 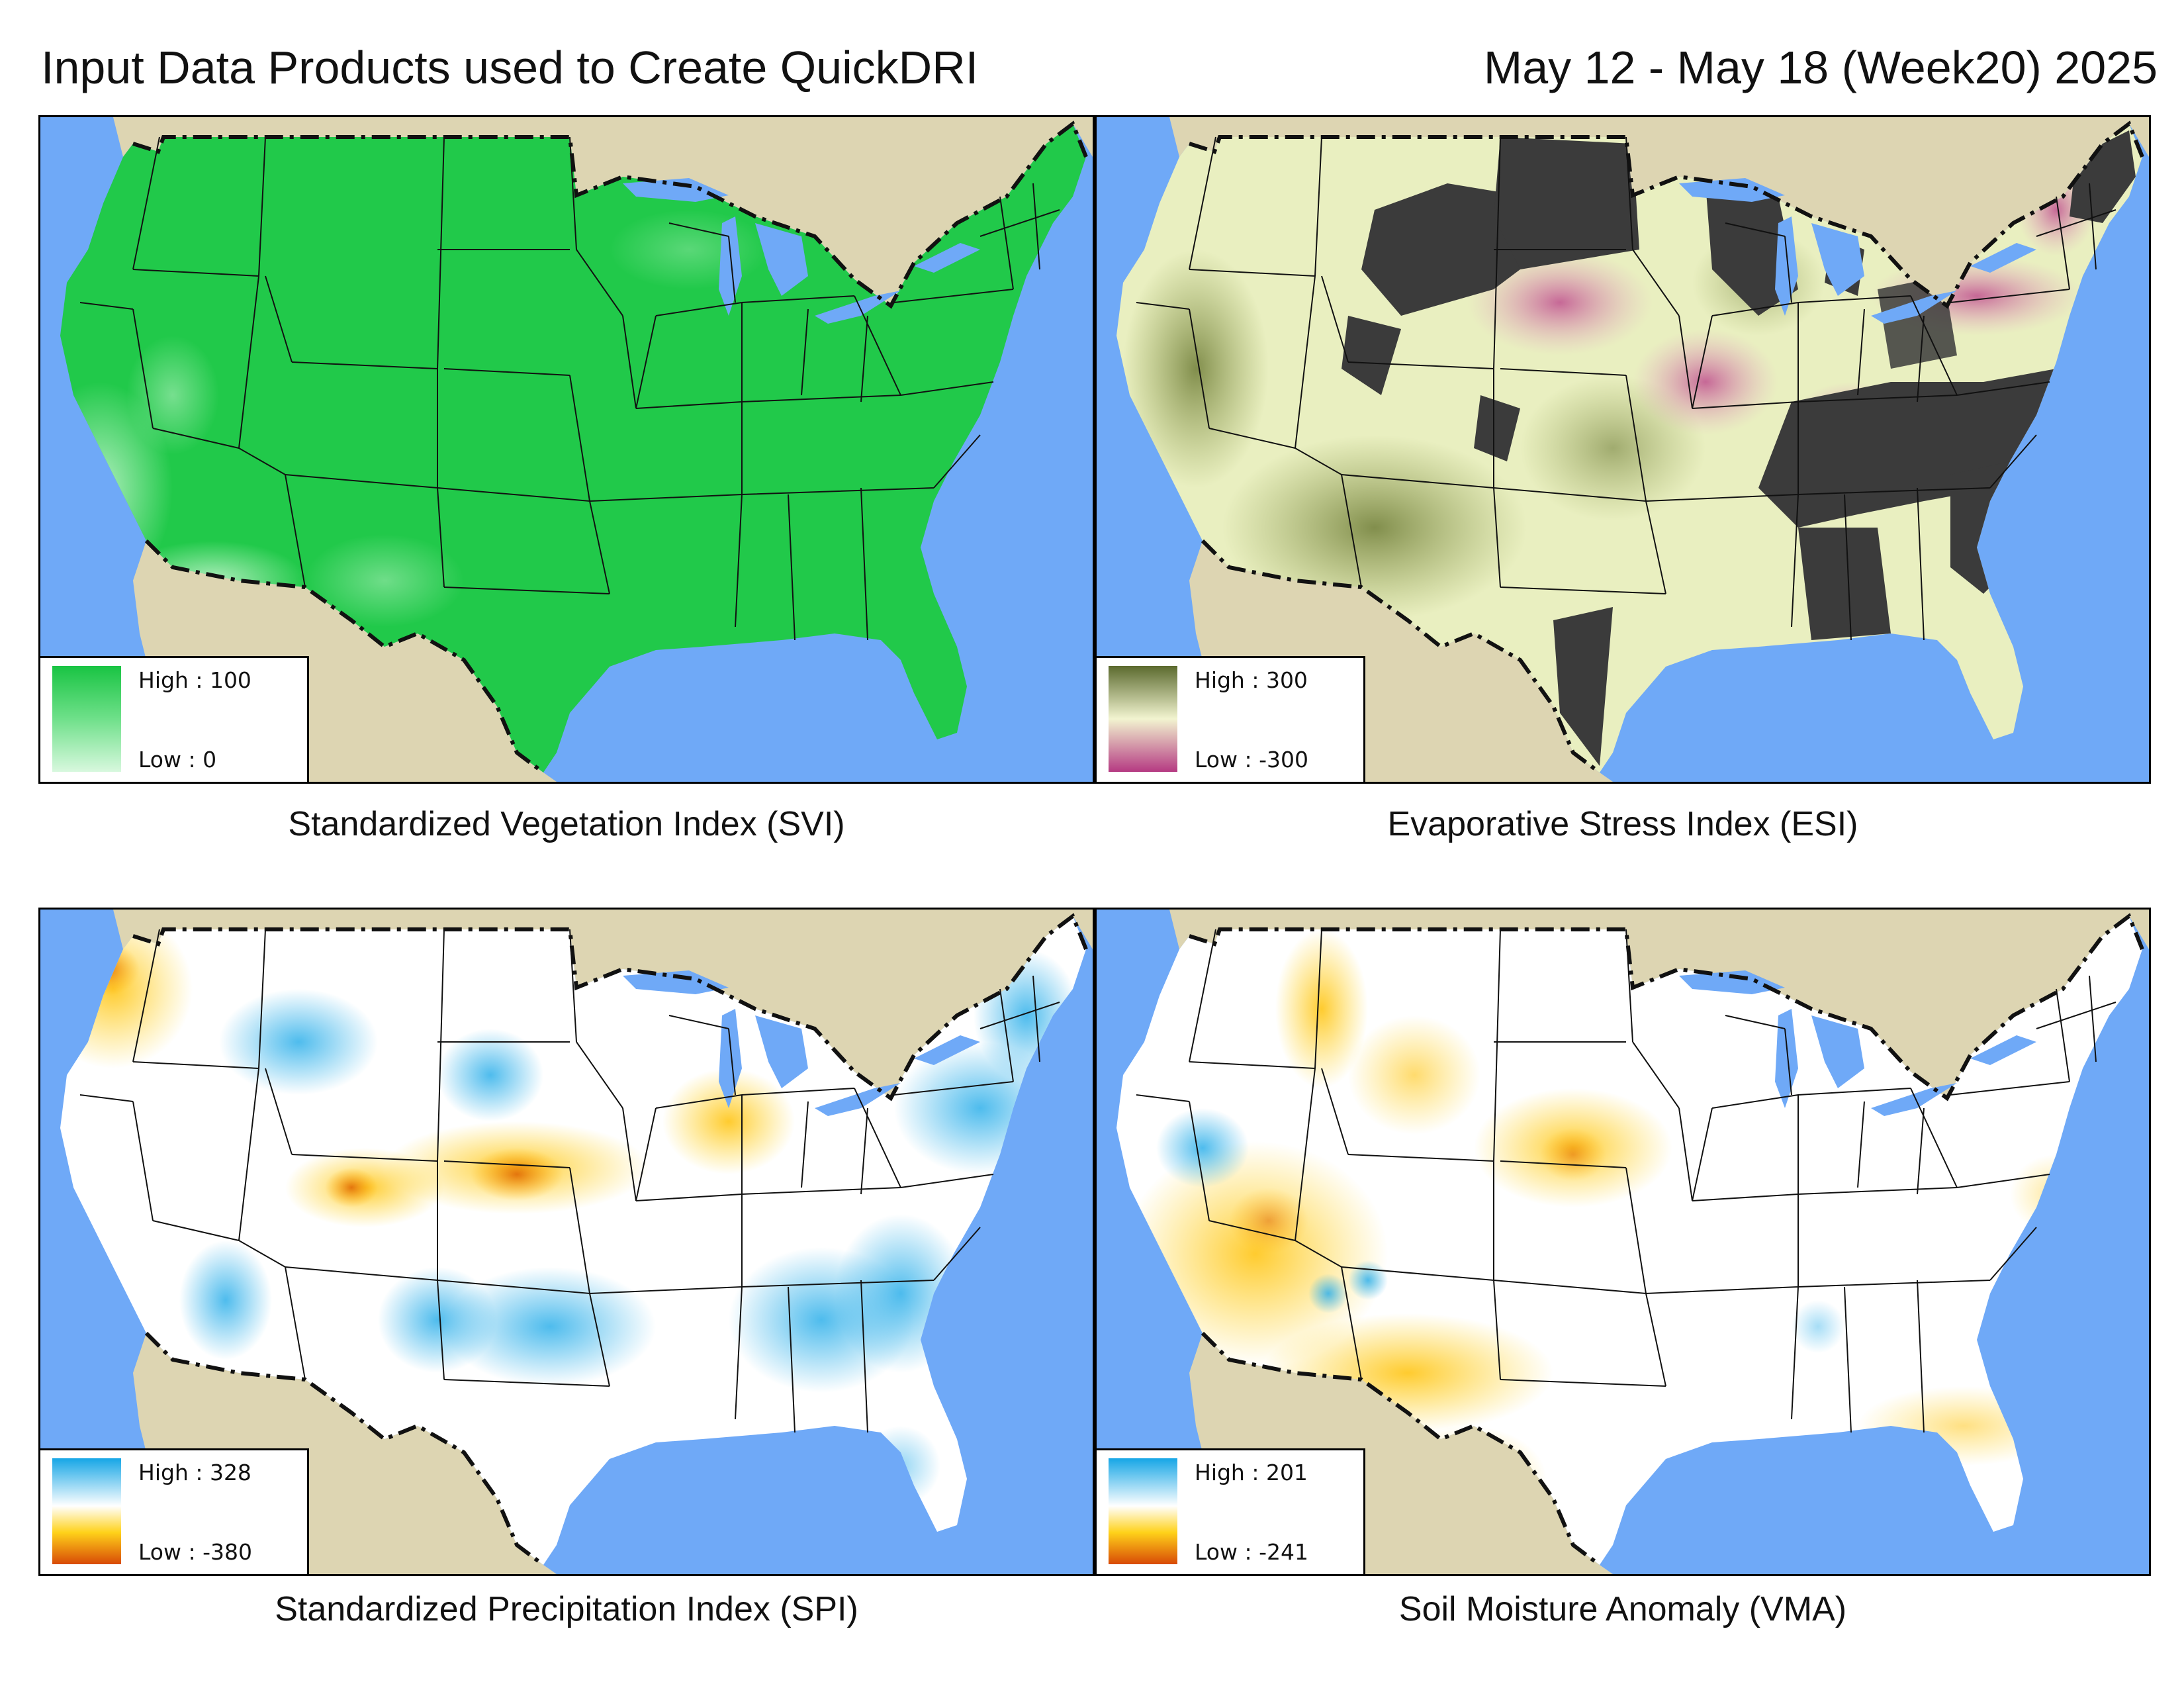 What do you see at coordinates (175, 1511) in the screenshot?
I see `spi-legend: High : 328 Low : -380` at bounding box center [175, 1511].